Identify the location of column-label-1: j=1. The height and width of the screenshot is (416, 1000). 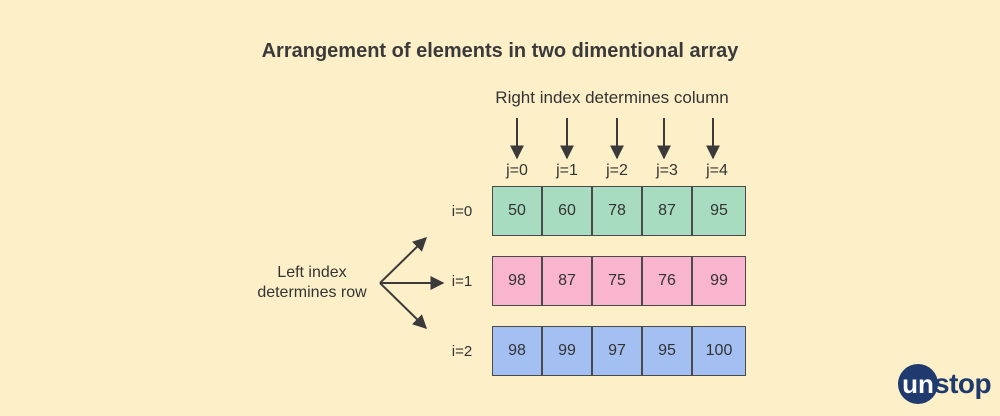
(567, 170).